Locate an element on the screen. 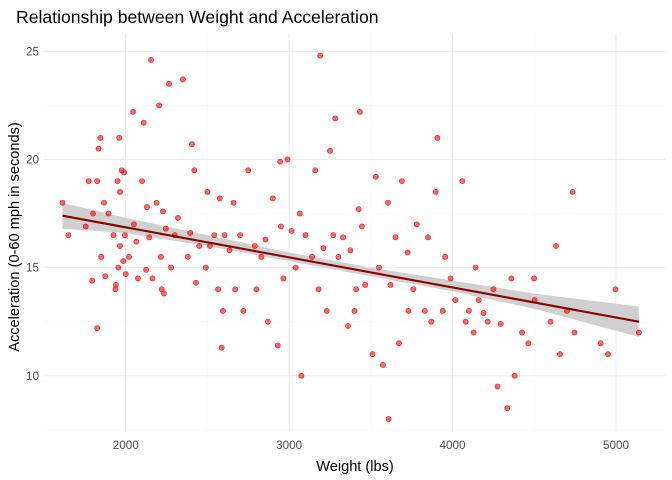 This screenshot has height=480, width=672. x-tick-label: 4000 is located at coordinates (453, 445).